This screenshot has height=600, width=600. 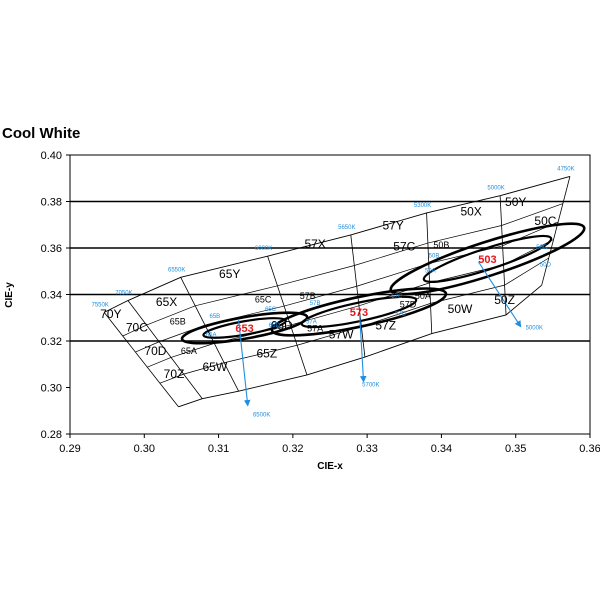 I want to click on sub-bin-label: 57B, so click(x=315, y=304).